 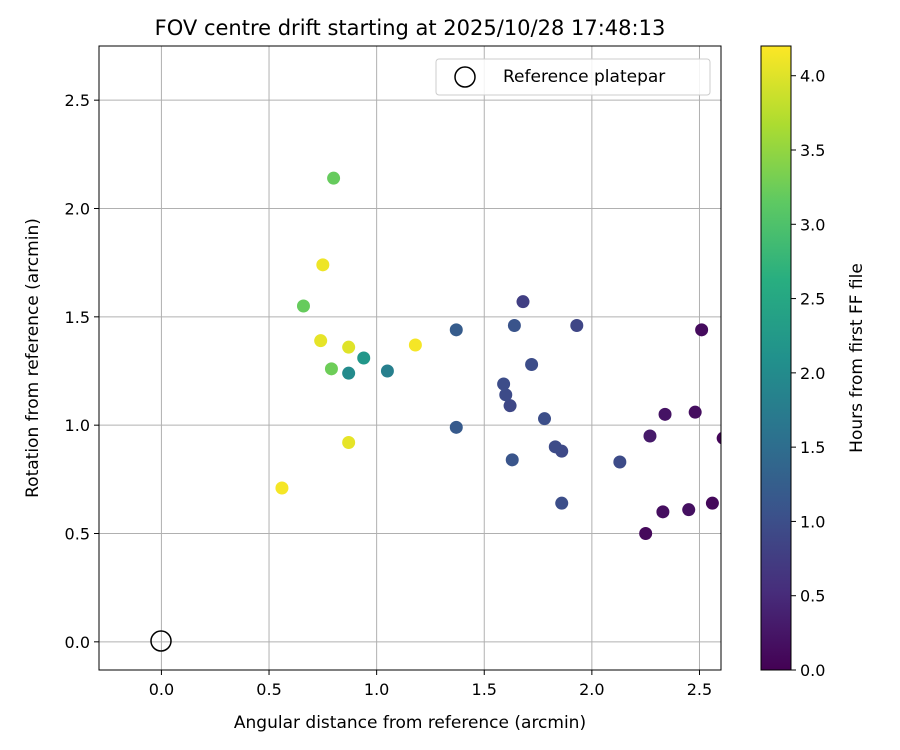 I want to click on legend: Reference platepar, so click(x=573, y=77).